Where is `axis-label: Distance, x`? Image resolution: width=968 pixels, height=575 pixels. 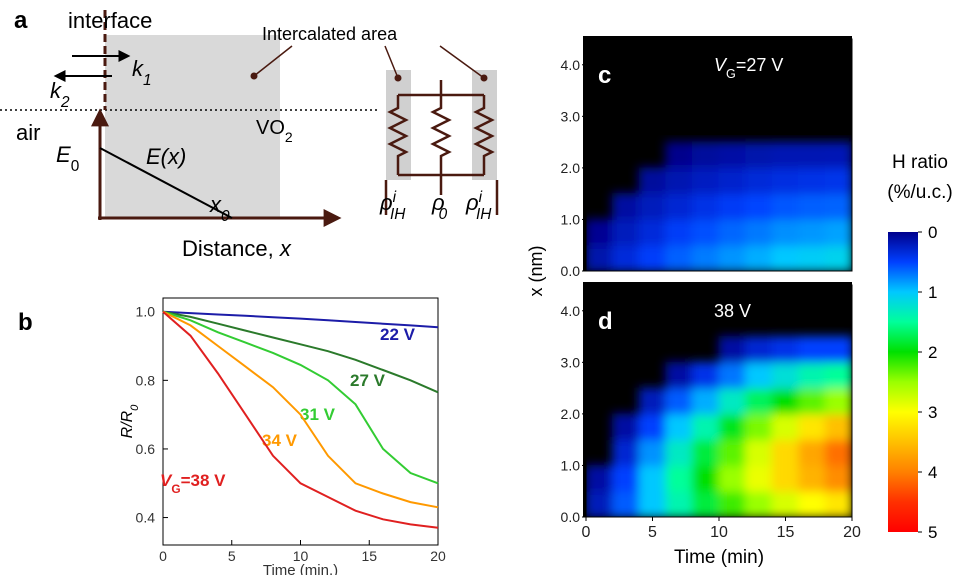 axis-label: Distance, x is located at coordinates (237, 248).